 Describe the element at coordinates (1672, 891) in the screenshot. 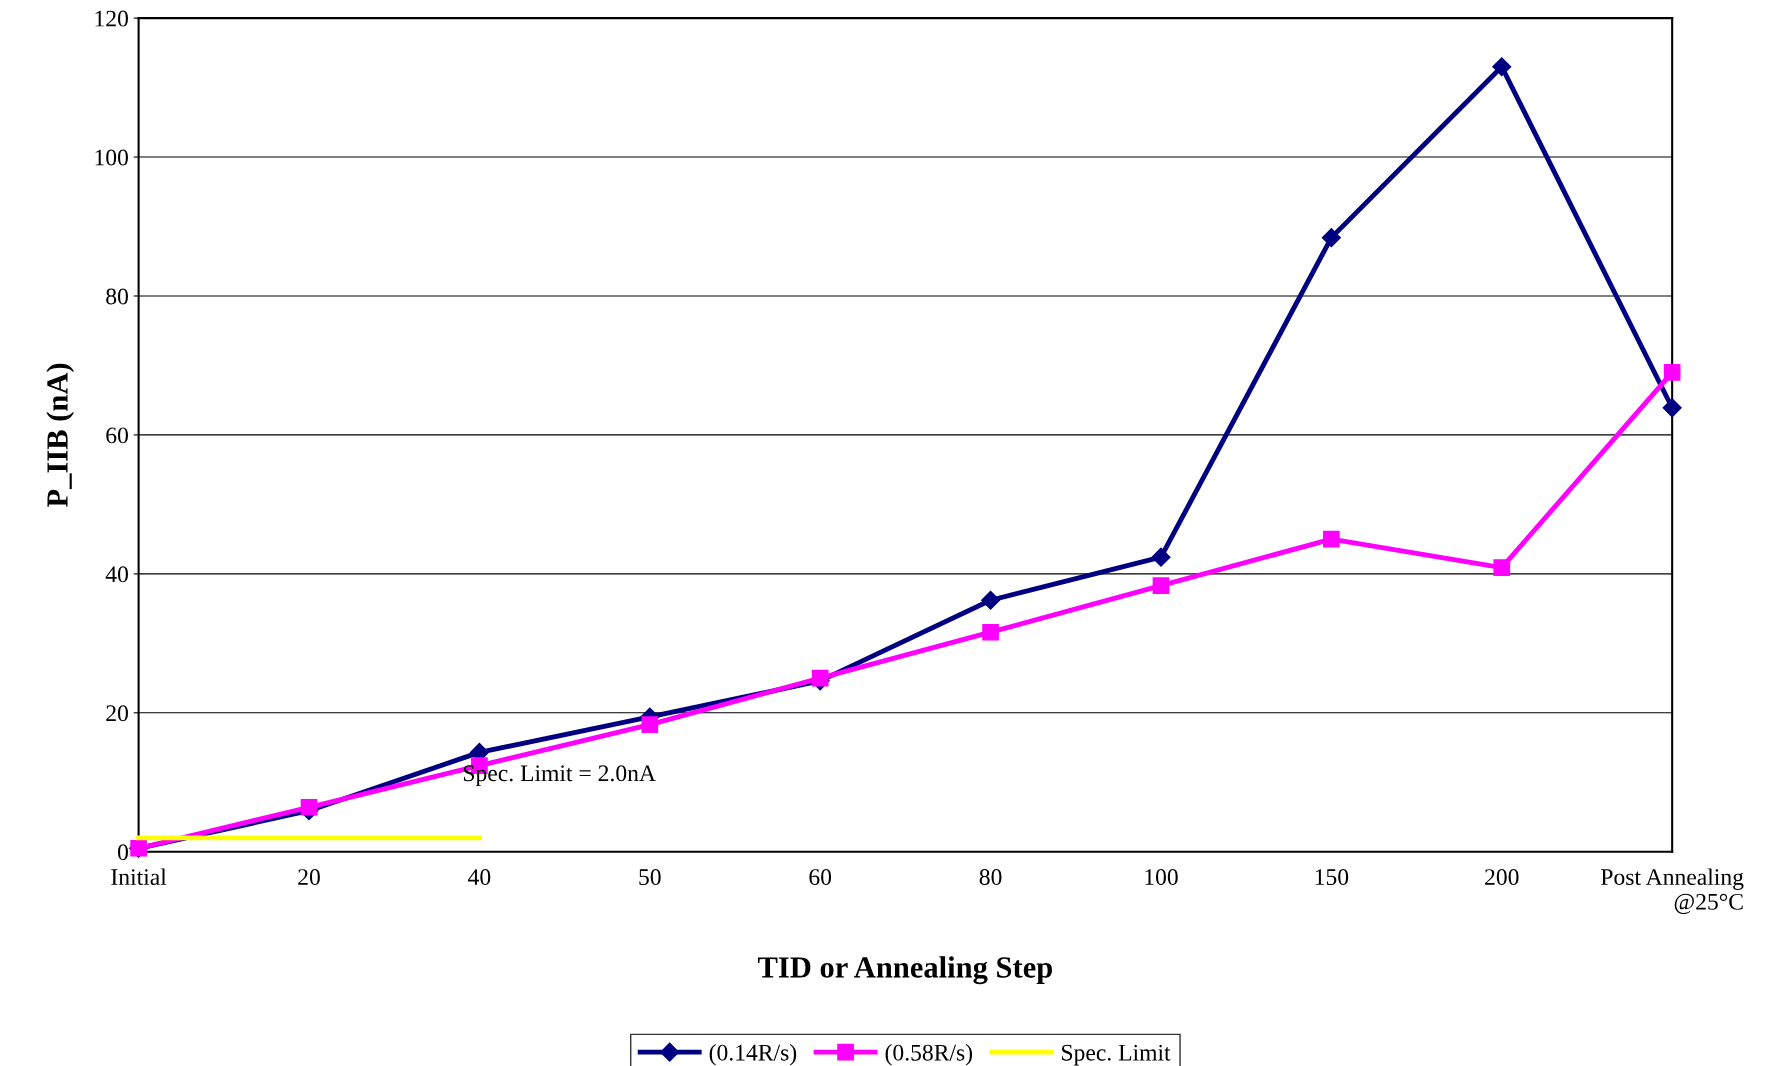

I see `x-tick-label: Post Annealing @25°C` at that location.